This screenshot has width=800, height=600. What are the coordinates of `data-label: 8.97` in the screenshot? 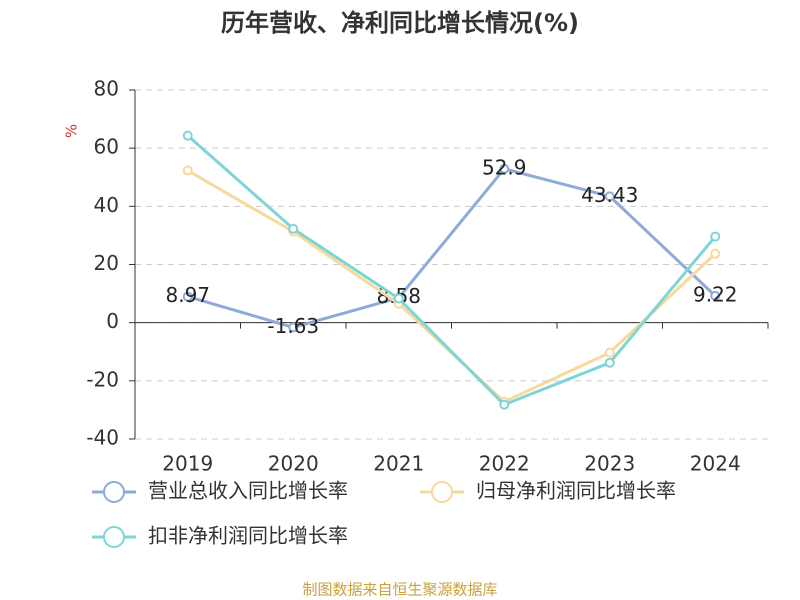 It's located at (187, 295).